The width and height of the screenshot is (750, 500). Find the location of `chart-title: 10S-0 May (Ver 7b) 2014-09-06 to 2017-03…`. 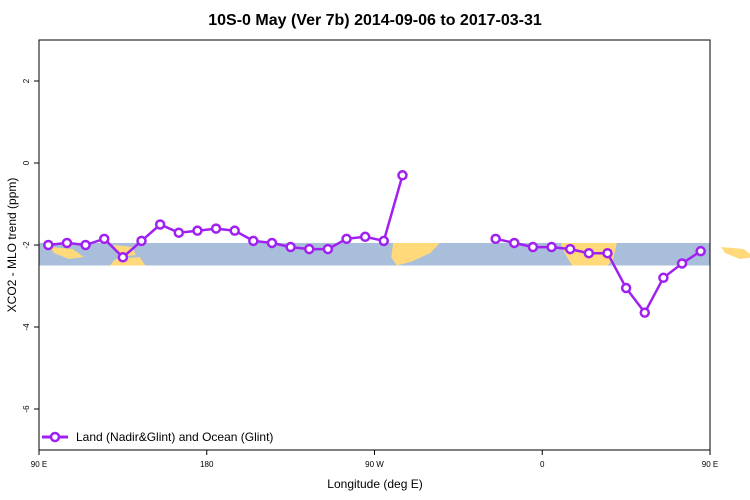

chart-title: 10S-0 May (Ver 7b) 2014-09-06 to 2017-03… is located at coordinates (375, 20).